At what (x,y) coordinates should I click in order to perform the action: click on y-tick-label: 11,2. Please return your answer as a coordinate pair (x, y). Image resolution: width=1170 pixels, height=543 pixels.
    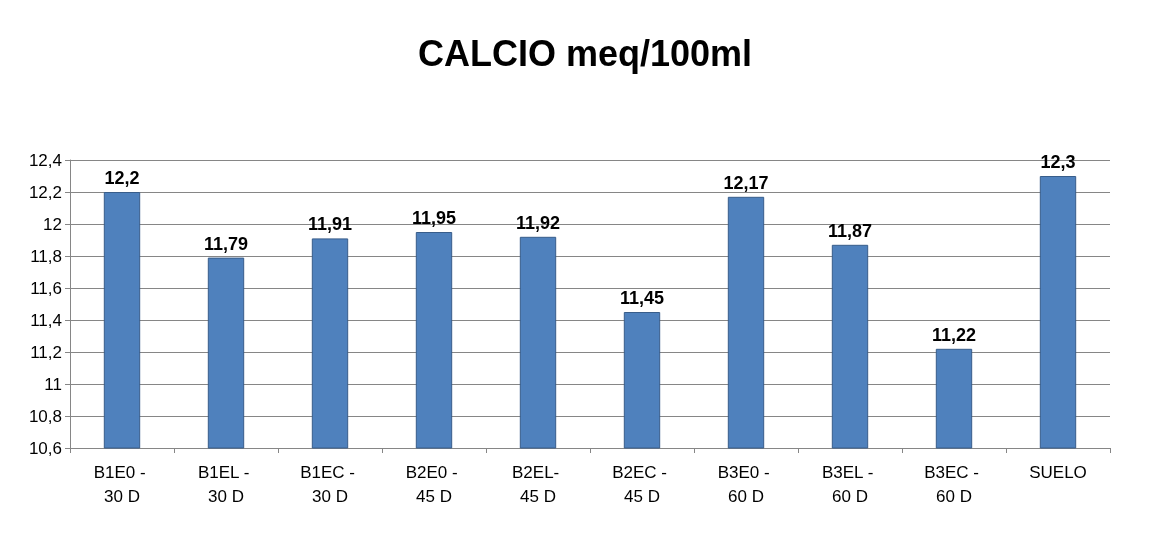
    Looking at the image, I should click on (46, 352).